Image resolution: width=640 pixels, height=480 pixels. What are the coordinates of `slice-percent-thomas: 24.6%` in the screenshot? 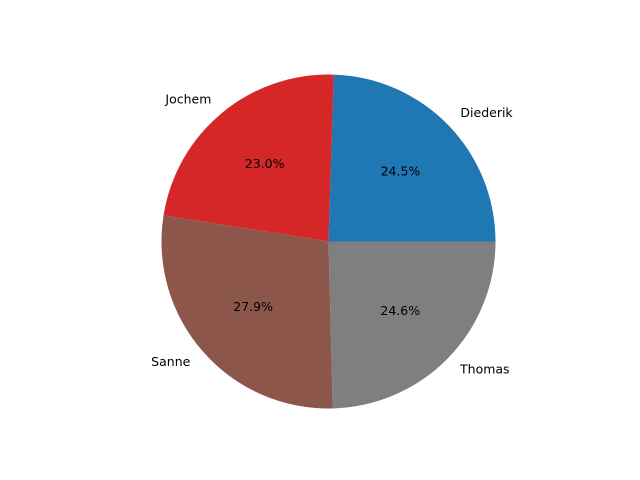 It's located at (400, 310).